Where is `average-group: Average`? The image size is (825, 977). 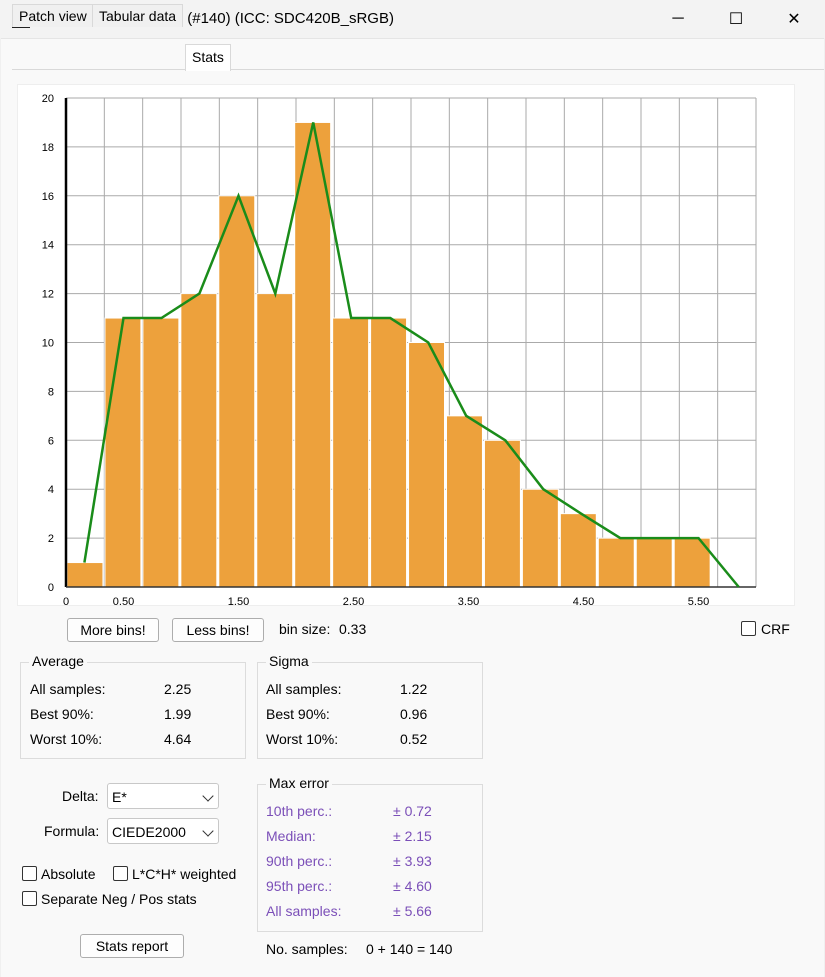 average-group: Average is located at coordinates (133, 706).